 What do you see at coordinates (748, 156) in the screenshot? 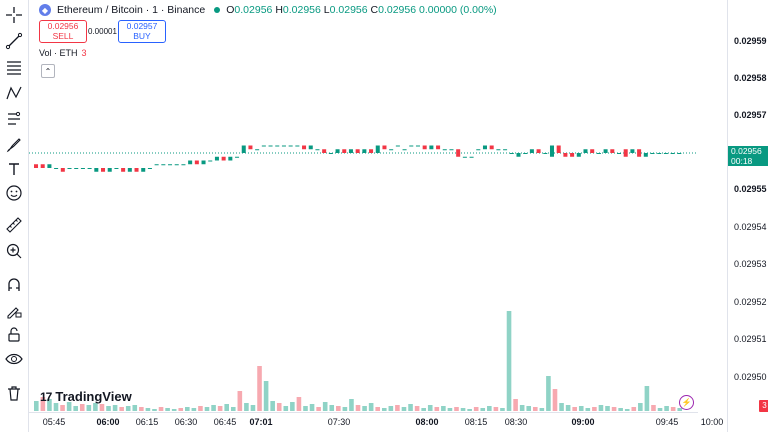
I see `current-price-tag: 0.02956 00:18` at bounding box center [748, 156].